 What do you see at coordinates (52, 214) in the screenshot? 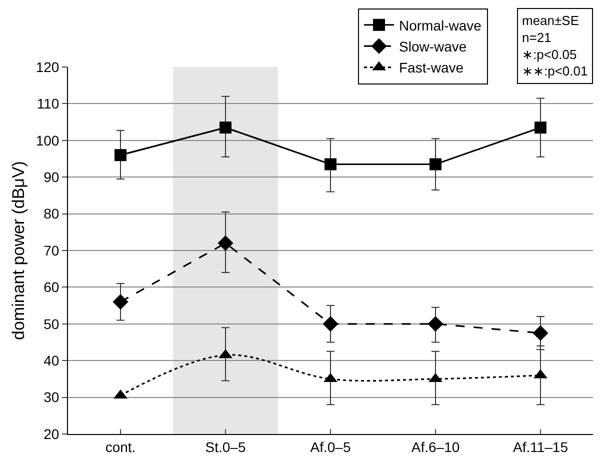
I see `y-tick-label: 80` at bounding box center [52, 214].